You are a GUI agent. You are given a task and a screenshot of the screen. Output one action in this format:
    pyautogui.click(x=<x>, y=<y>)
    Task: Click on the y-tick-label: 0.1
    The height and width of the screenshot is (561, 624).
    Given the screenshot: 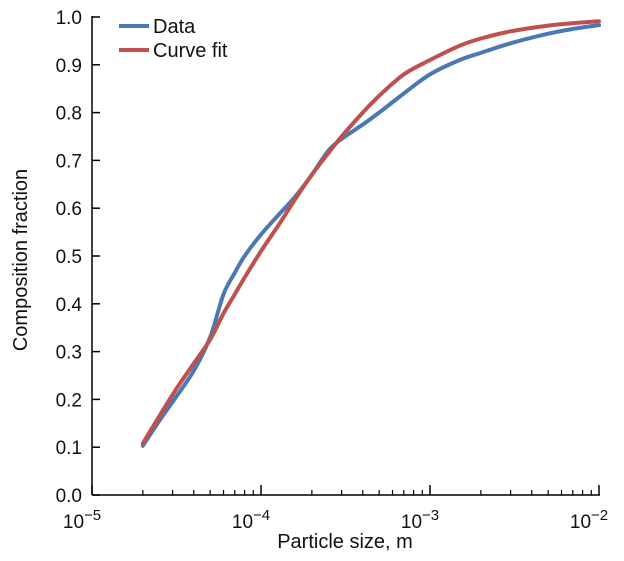 What is the action you would take?
    pyautogui.click(x=69, y=448)
    